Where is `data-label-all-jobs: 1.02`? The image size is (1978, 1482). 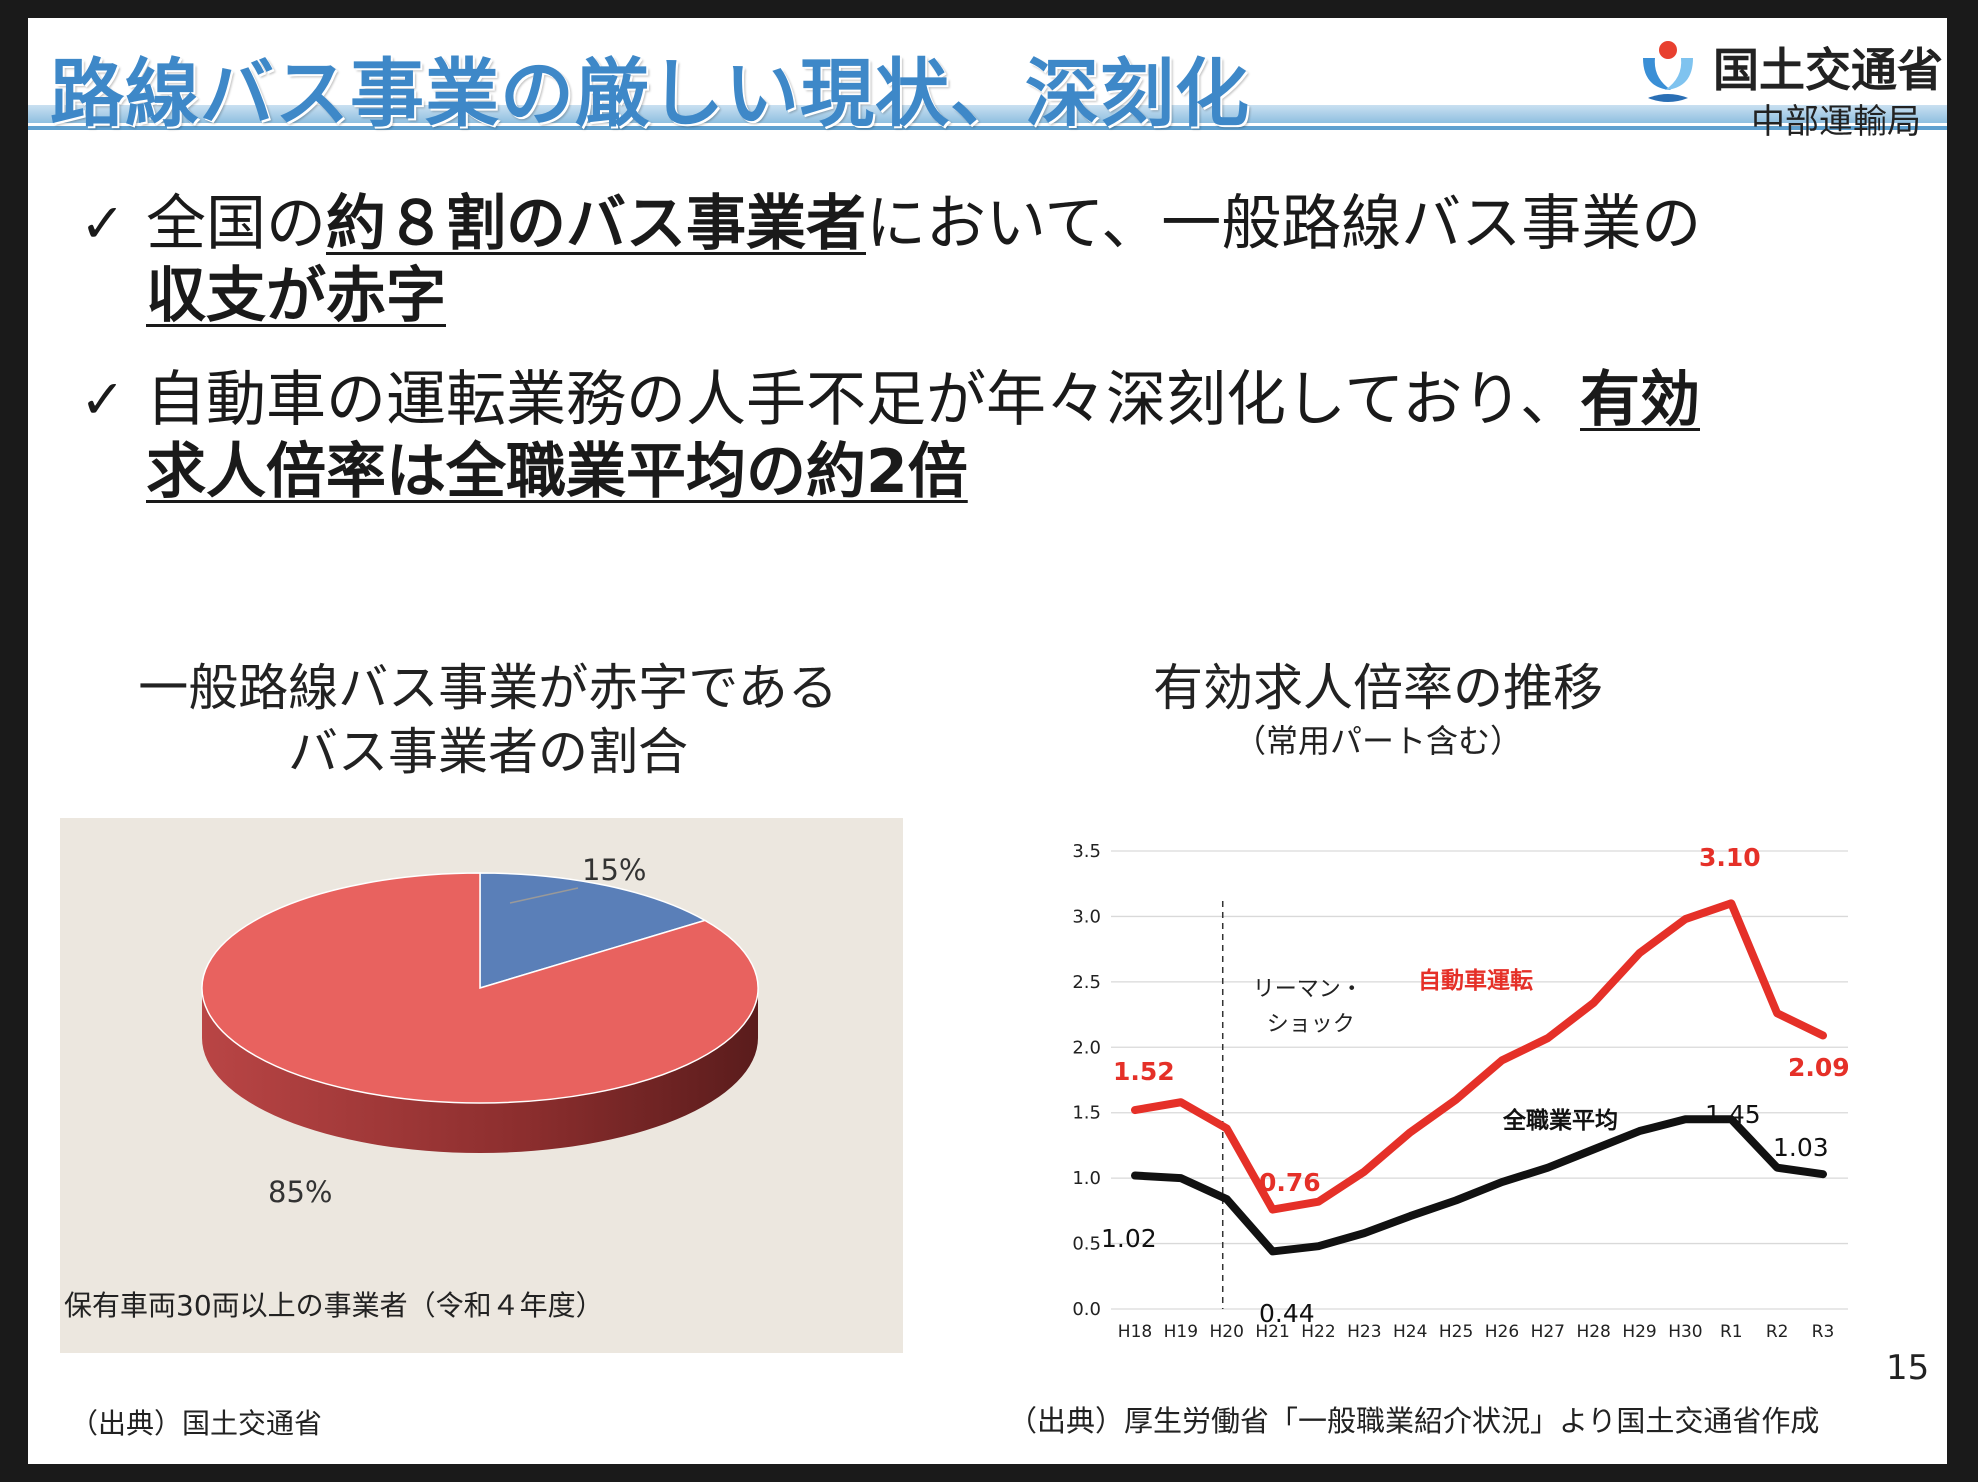
data-label-all-jobs: 1.02 is located at coordinates (1129, 1238).